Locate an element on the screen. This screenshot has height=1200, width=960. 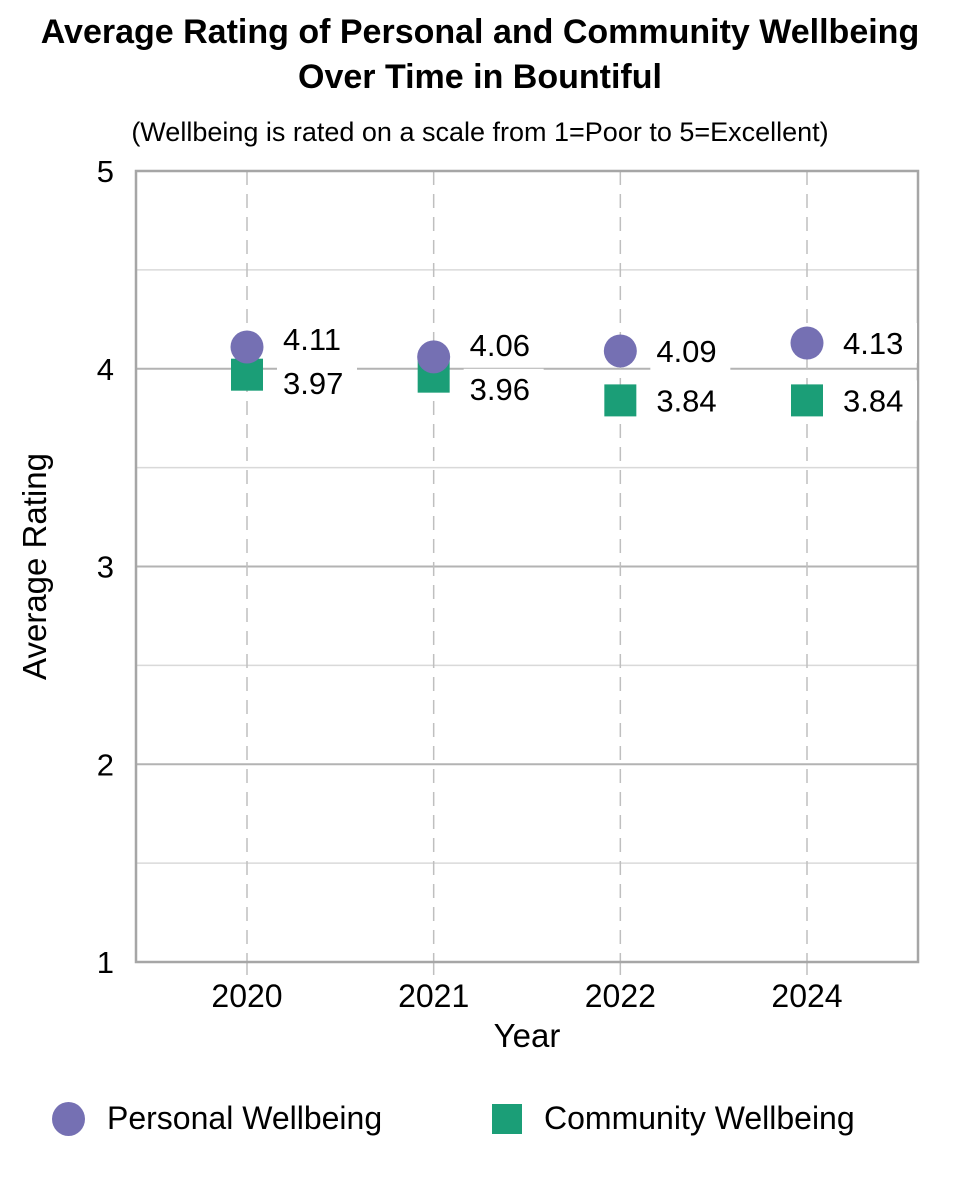
x-tick-label: 2024 is located at coordinates (806, 996).